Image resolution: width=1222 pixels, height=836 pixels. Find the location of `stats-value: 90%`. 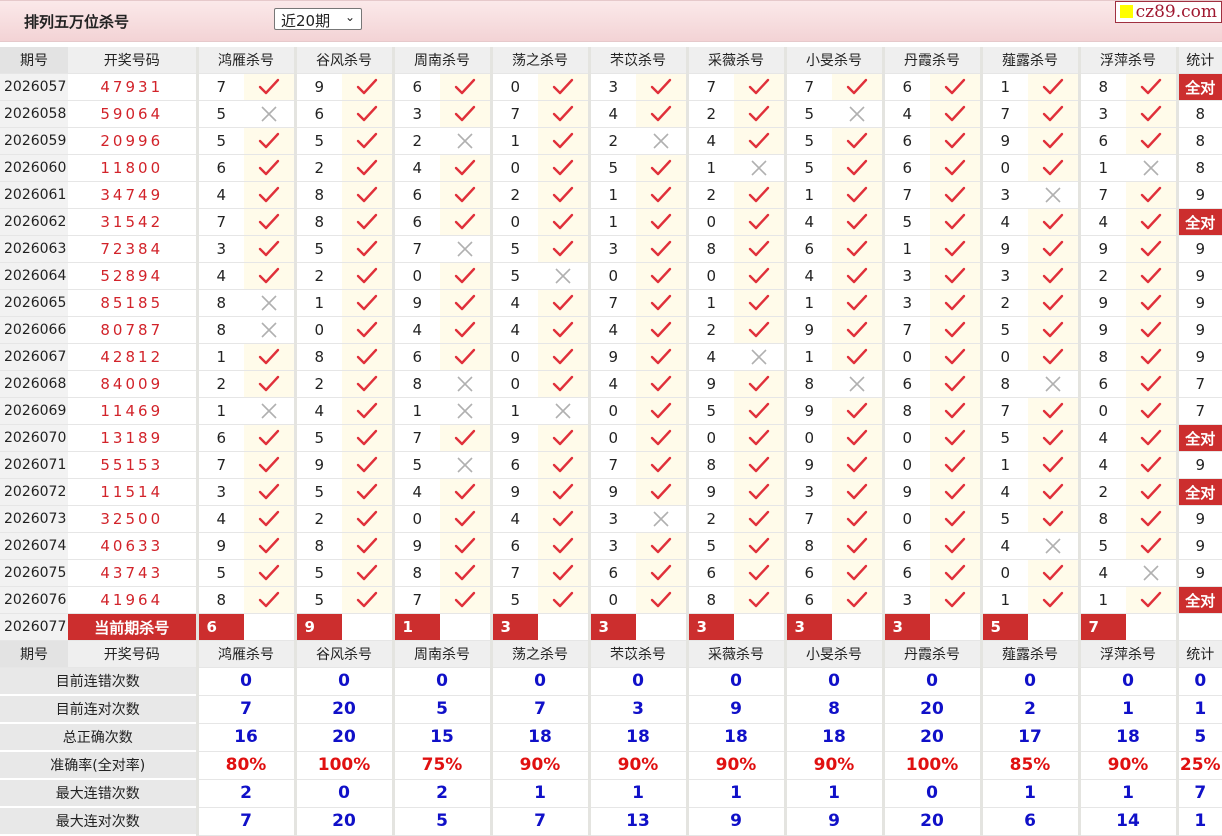

stats-value: 90% is located at coordinates (539, 765).